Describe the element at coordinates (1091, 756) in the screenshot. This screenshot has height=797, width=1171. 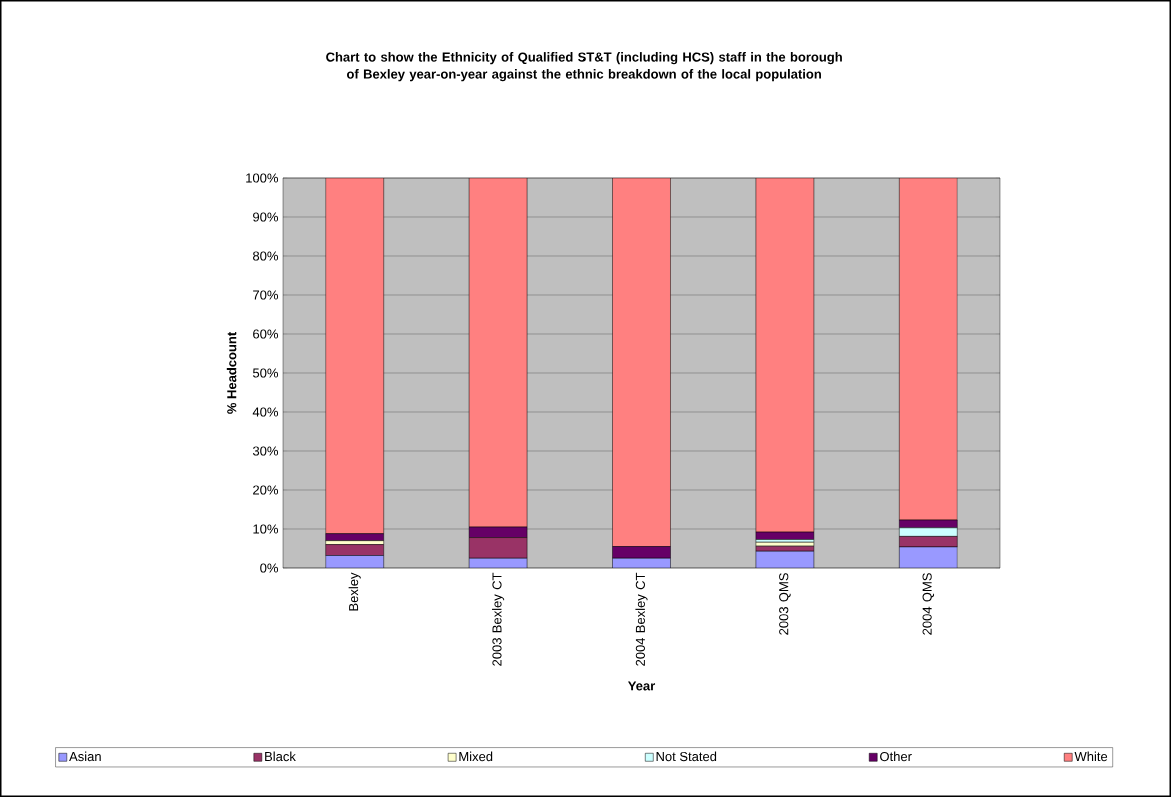
I see `legend-label: White` at that location.